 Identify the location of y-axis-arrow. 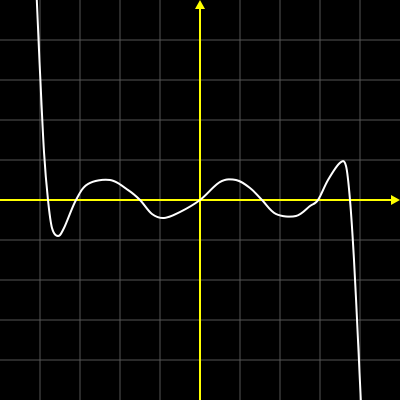
(200, 4).